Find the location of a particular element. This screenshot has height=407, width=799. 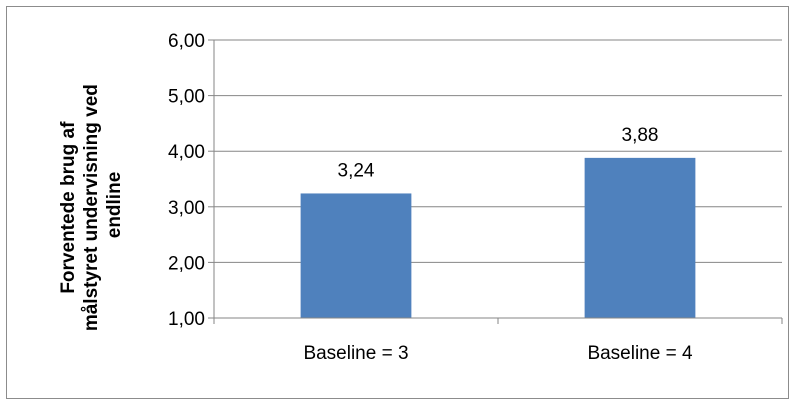

data-label: 3,24 is located at coordinates (356, 170).